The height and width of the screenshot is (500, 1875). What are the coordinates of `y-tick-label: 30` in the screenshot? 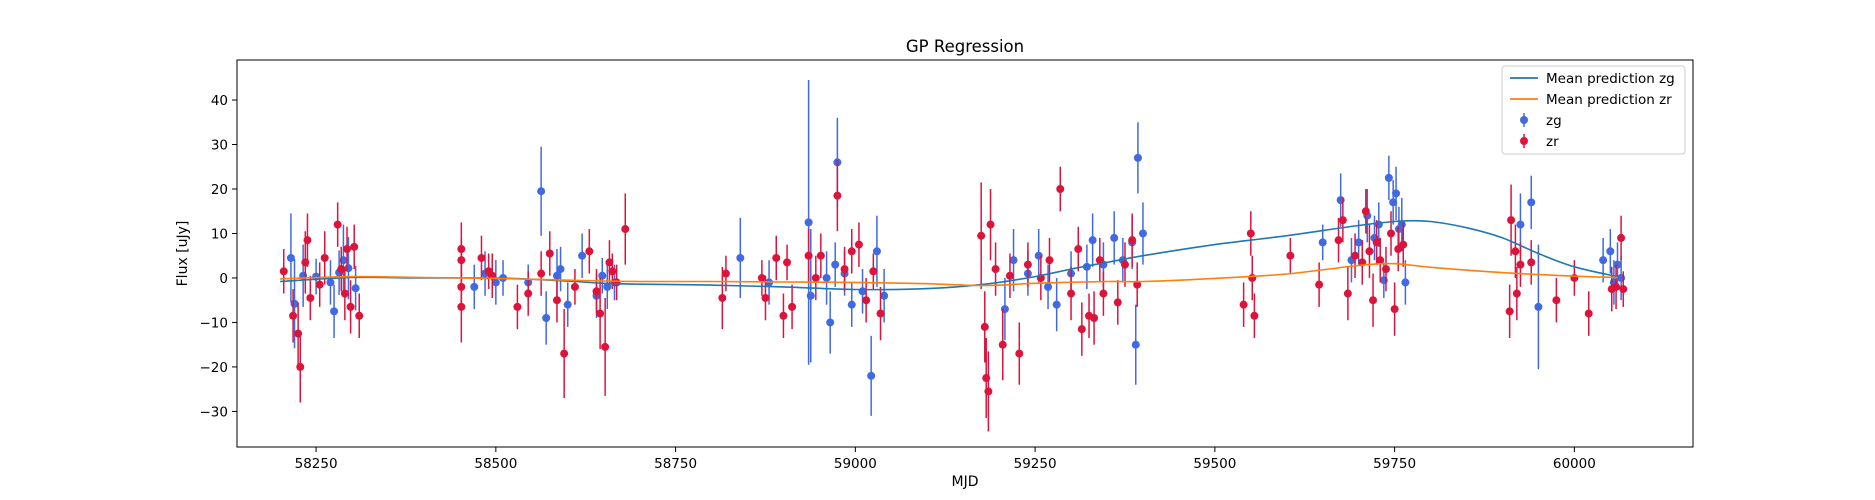 It's located at (219, 146).